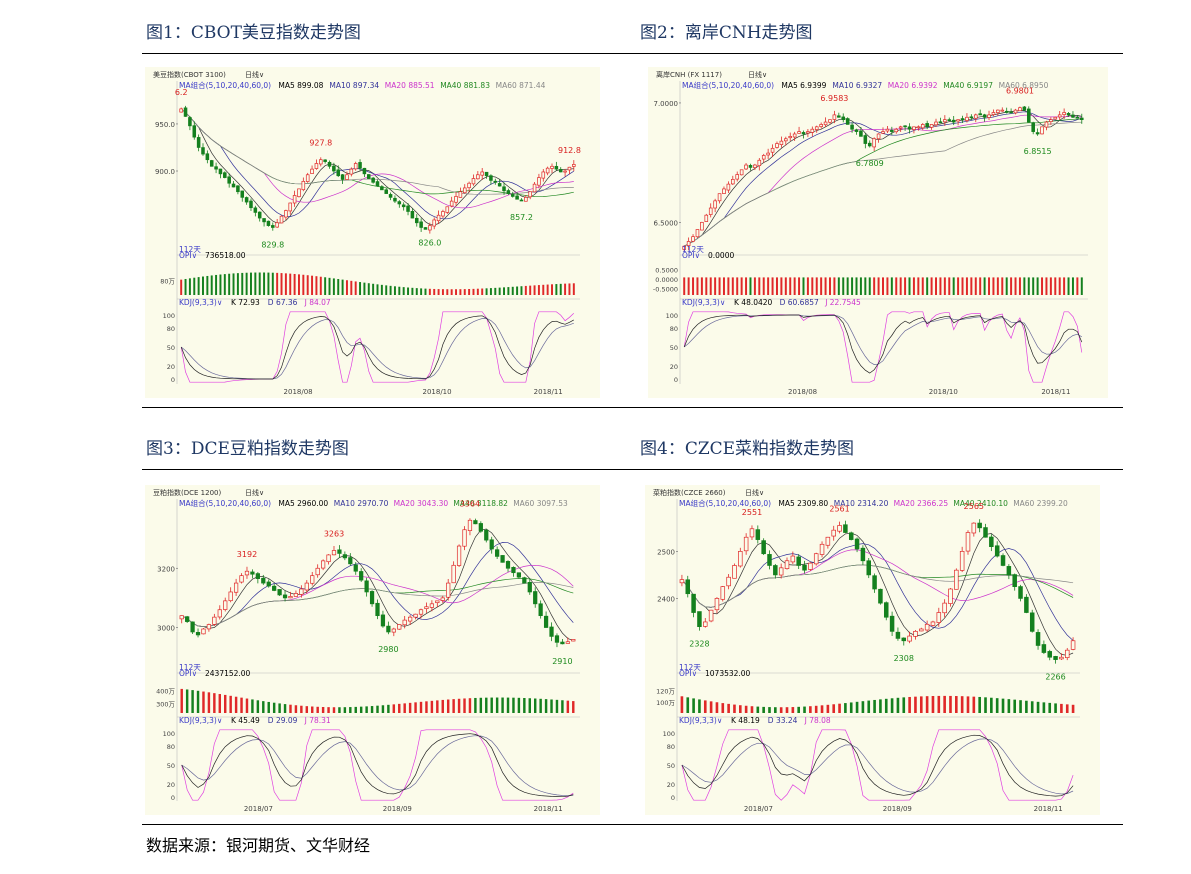  Describe the element at coordinates (298, 392) in the screenshot. I see `x-tick-label: 2018/08` at that location.